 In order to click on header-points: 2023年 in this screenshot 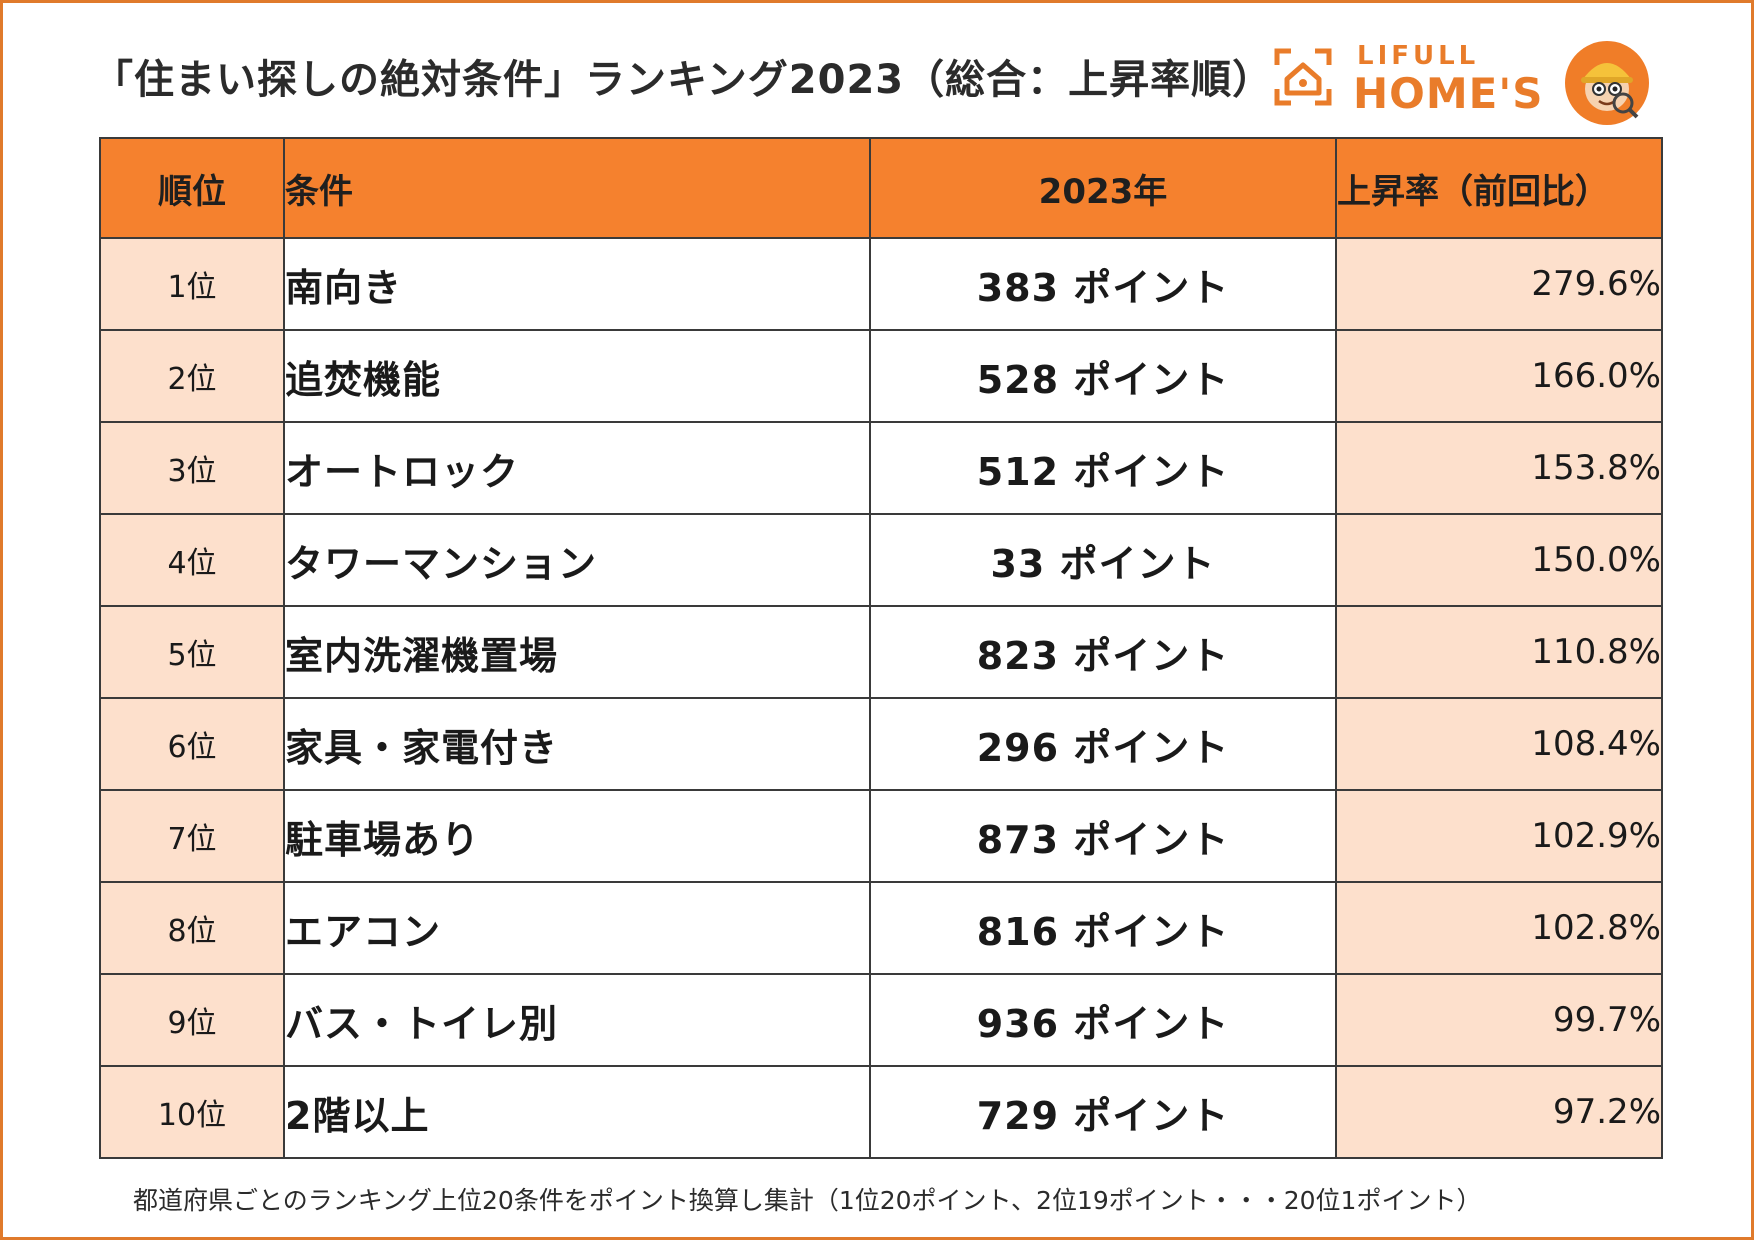, I will do `click(1103, 188)`.